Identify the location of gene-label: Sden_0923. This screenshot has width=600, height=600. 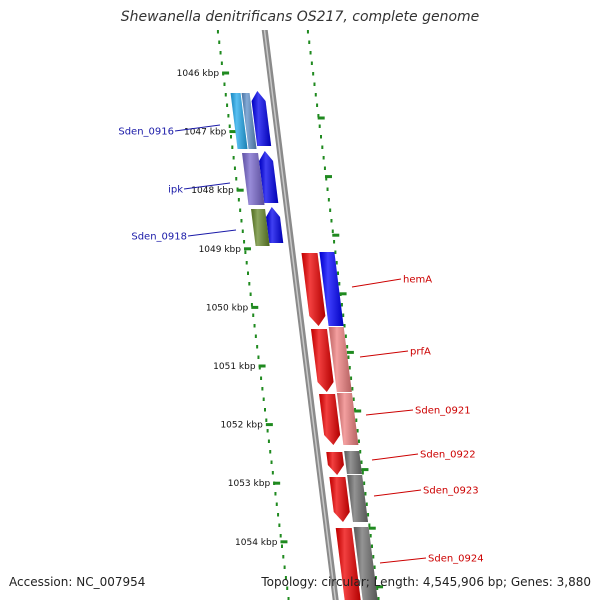
(451, 491).